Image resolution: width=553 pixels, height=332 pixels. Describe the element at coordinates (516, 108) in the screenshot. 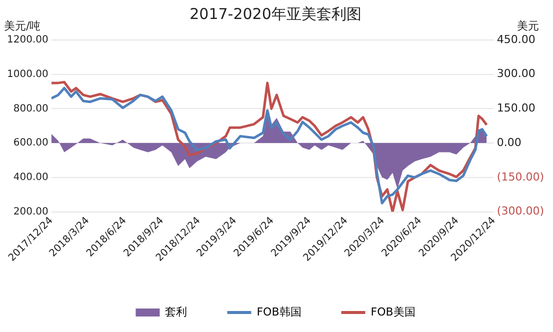

I see `y2-tick-label: 150.00` at that location.